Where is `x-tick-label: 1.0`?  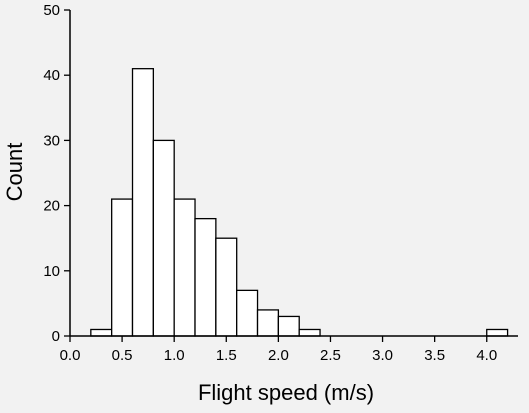
x-tick-label: 1.0 is located at coordinates (174, 355).